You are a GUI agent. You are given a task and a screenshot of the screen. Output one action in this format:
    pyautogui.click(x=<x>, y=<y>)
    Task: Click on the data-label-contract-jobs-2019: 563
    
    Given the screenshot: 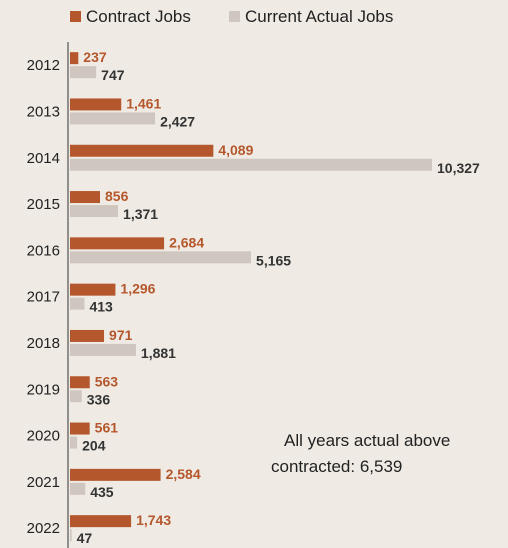 What is the action you would take?
    pyautogui.click(x=107, y=381)
    